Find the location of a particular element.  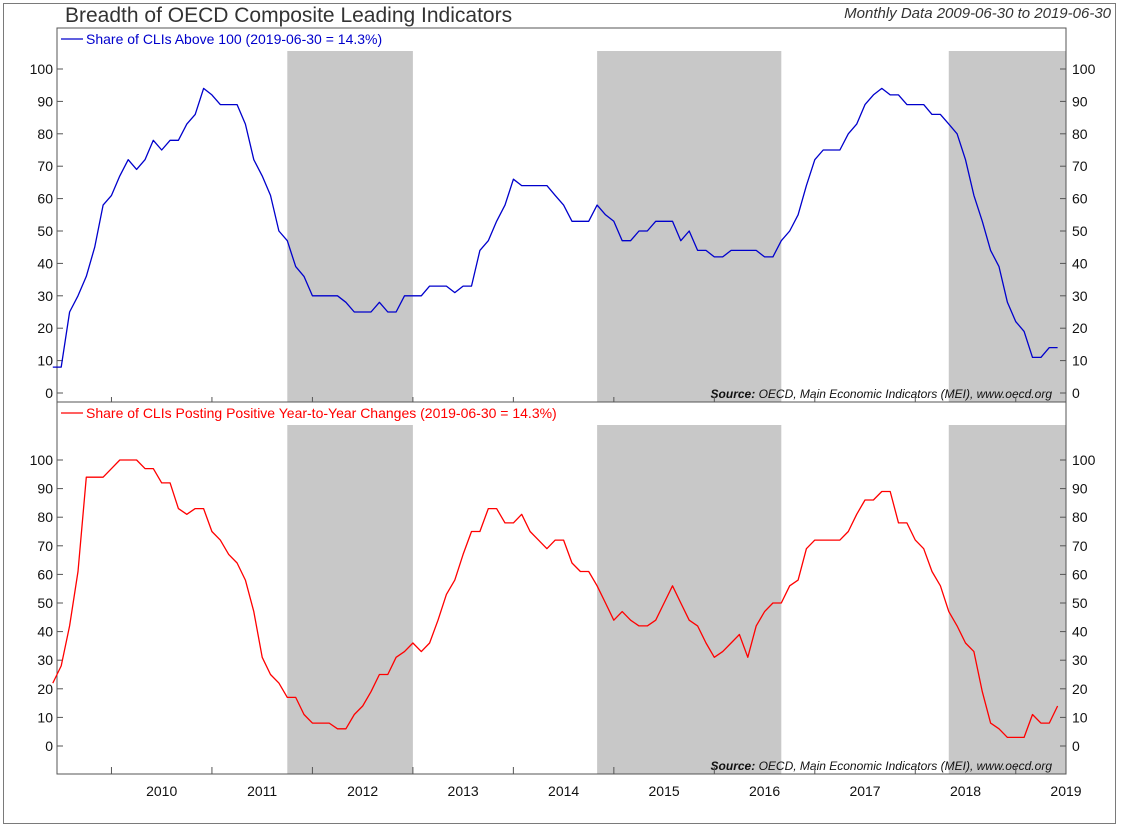

chart-subtitle: Monthly Data 2009-06-30 to 2019-06-30 is located at coordinates (977, 13).